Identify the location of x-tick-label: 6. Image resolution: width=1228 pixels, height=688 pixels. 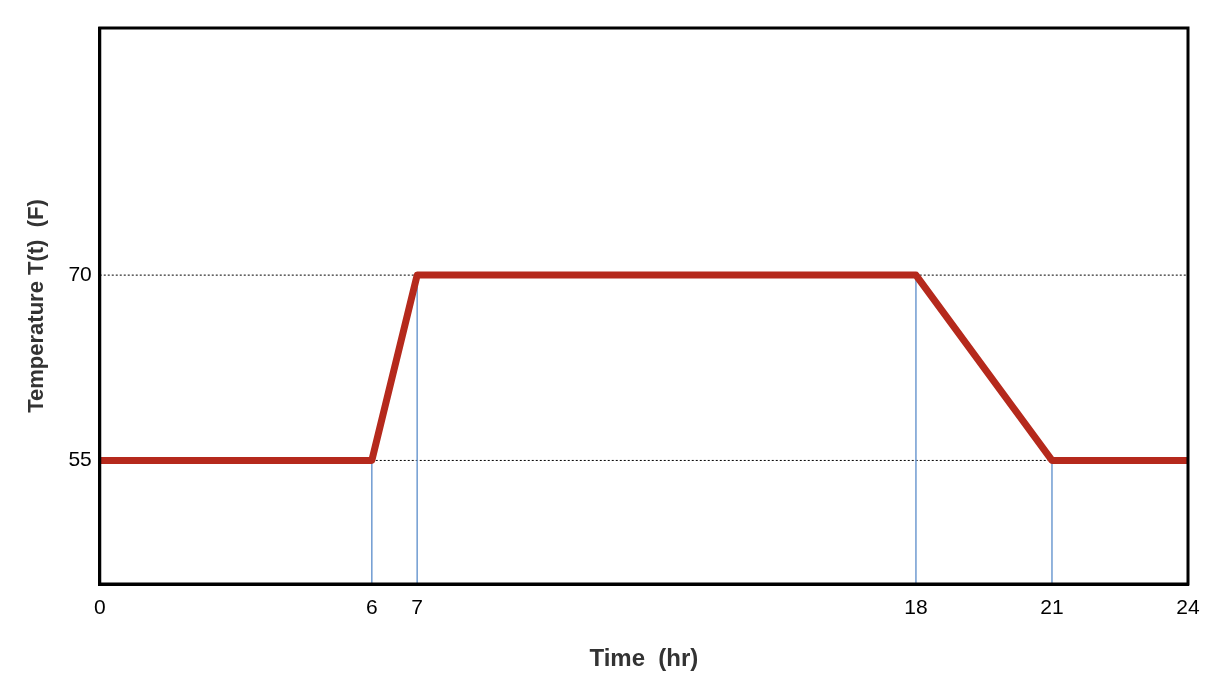
(371, 607).